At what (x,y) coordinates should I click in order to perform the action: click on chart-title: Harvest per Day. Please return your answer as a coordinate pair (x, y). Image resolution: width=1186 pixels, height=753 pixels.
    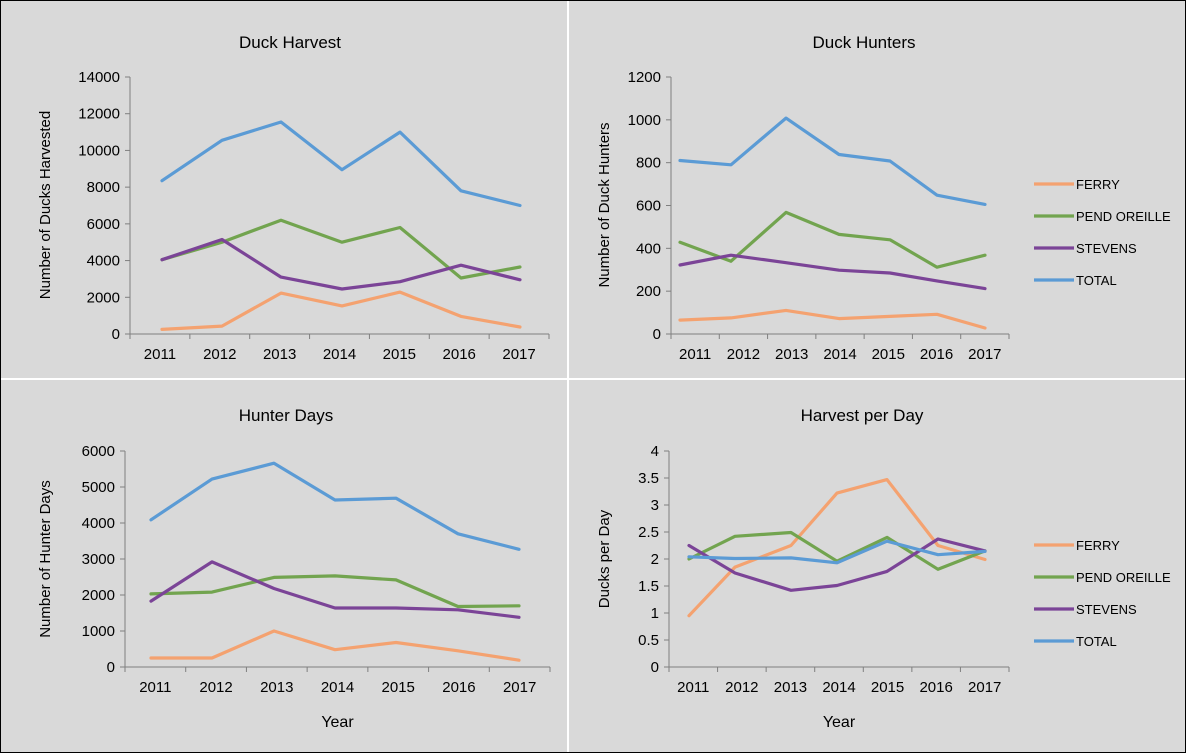
    Looking at the image, I should click on (862, 415).